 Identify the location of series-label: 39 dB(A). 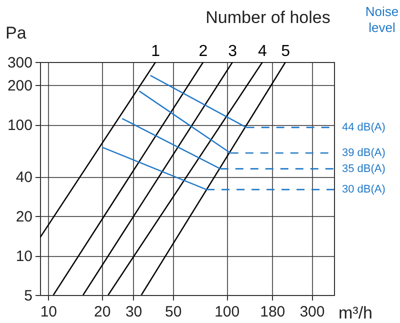
(364, 153).